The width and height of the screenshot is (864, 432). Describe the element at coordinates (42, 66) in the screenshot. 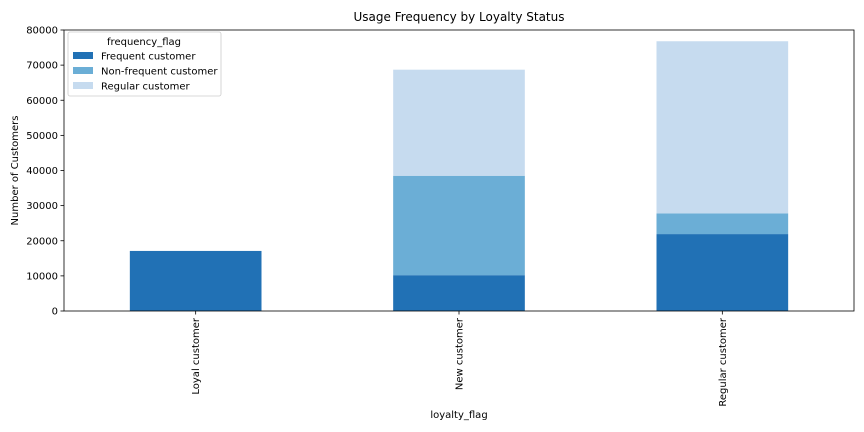

I see `y-tick-label: 70000` at that location.